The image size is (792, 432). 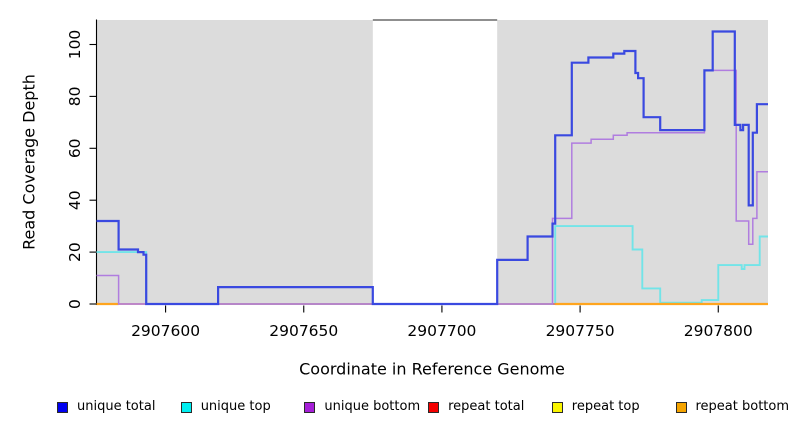 I want to click on y-tick-label: 100, so click(x=75, y=45).